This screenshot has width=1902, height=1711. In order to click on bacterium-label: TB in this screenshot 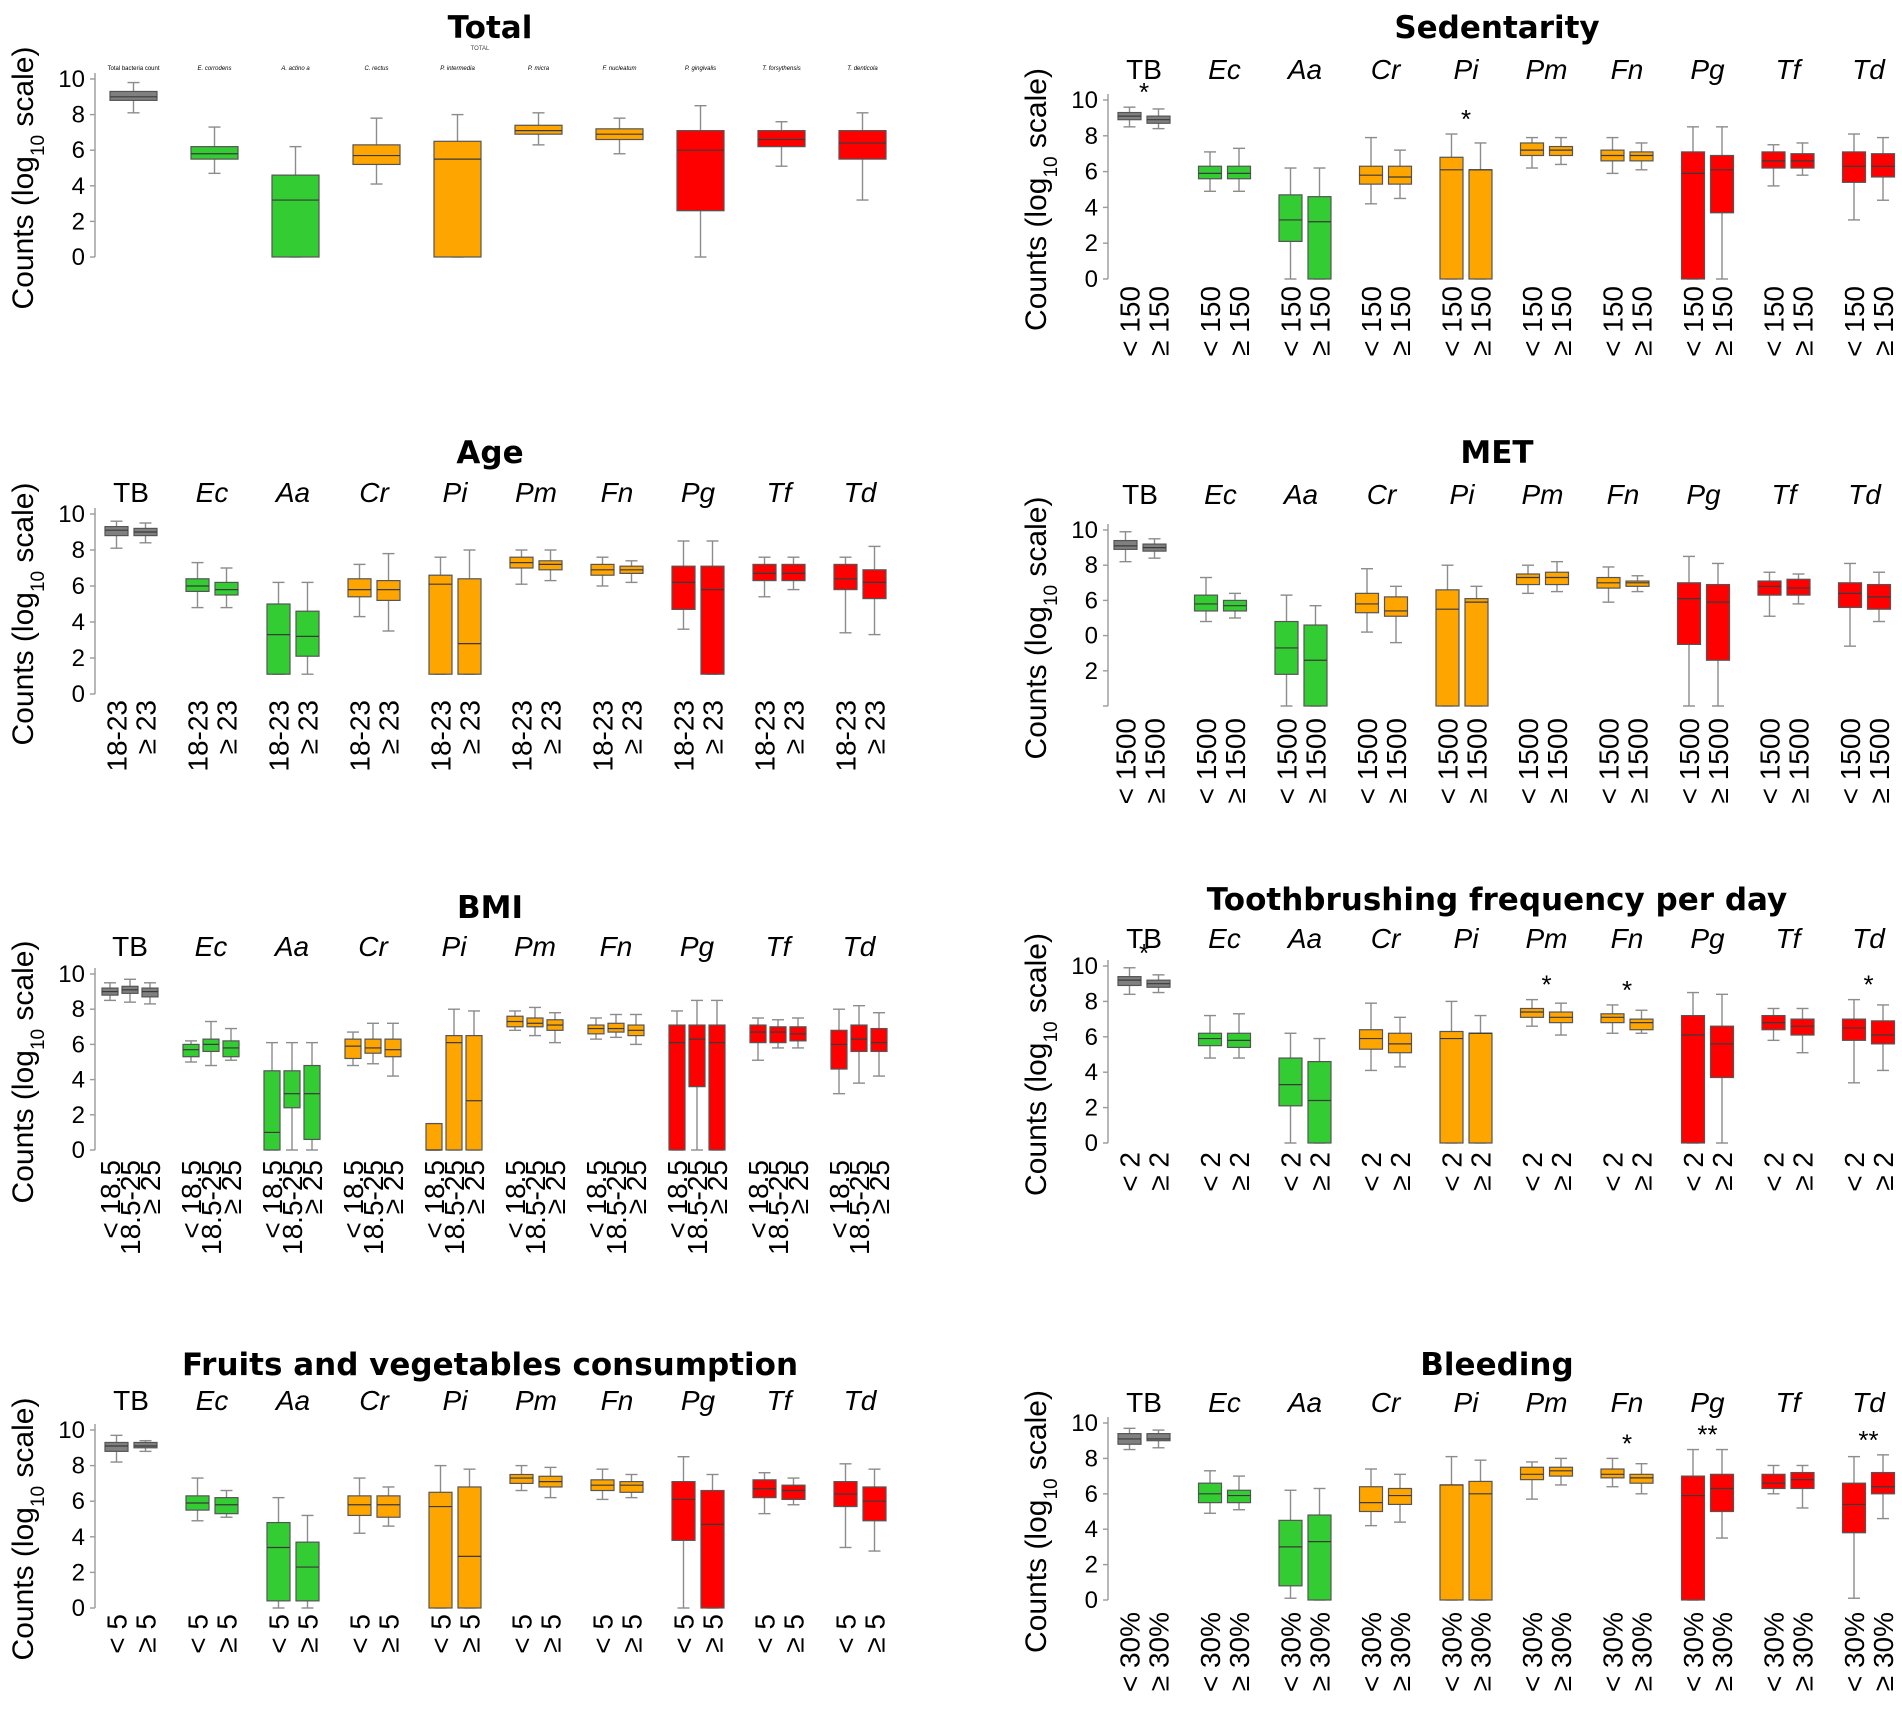, I will do `click(1144, 938)`.